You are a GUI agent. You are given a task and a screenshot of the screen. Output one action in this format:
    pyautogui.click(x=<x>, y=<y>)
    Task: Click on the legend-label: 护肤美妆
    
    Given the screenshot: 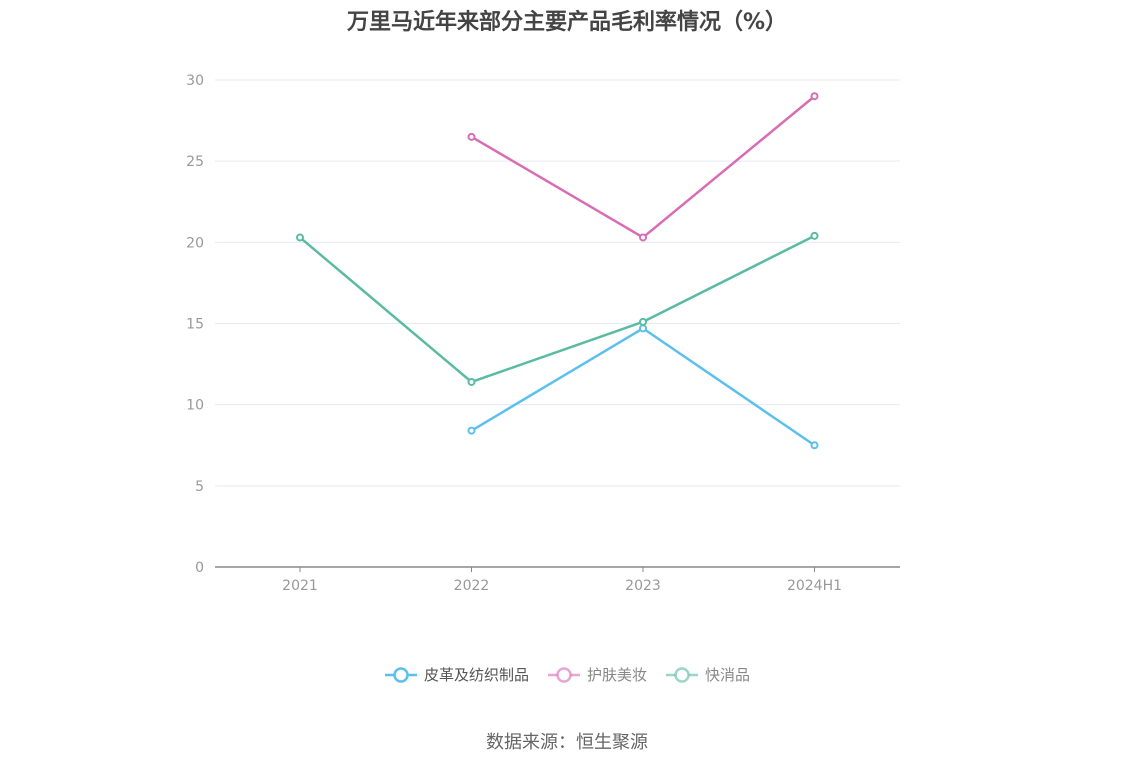 What is the action you would take?
    pyautogui.click(x=616, y=675)
    